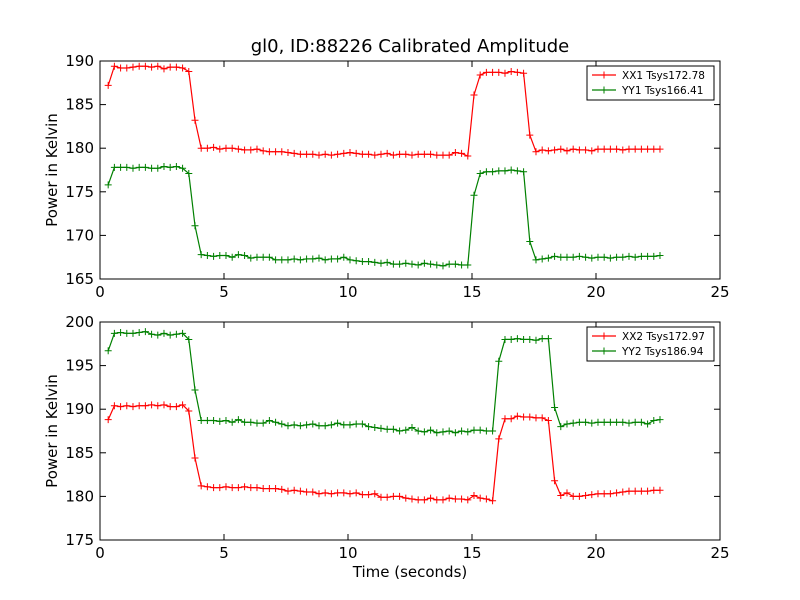 This screenshot has height=600, width=800. I want to click on legend-label: XX2 Tsys172.97, so click(663, 337).